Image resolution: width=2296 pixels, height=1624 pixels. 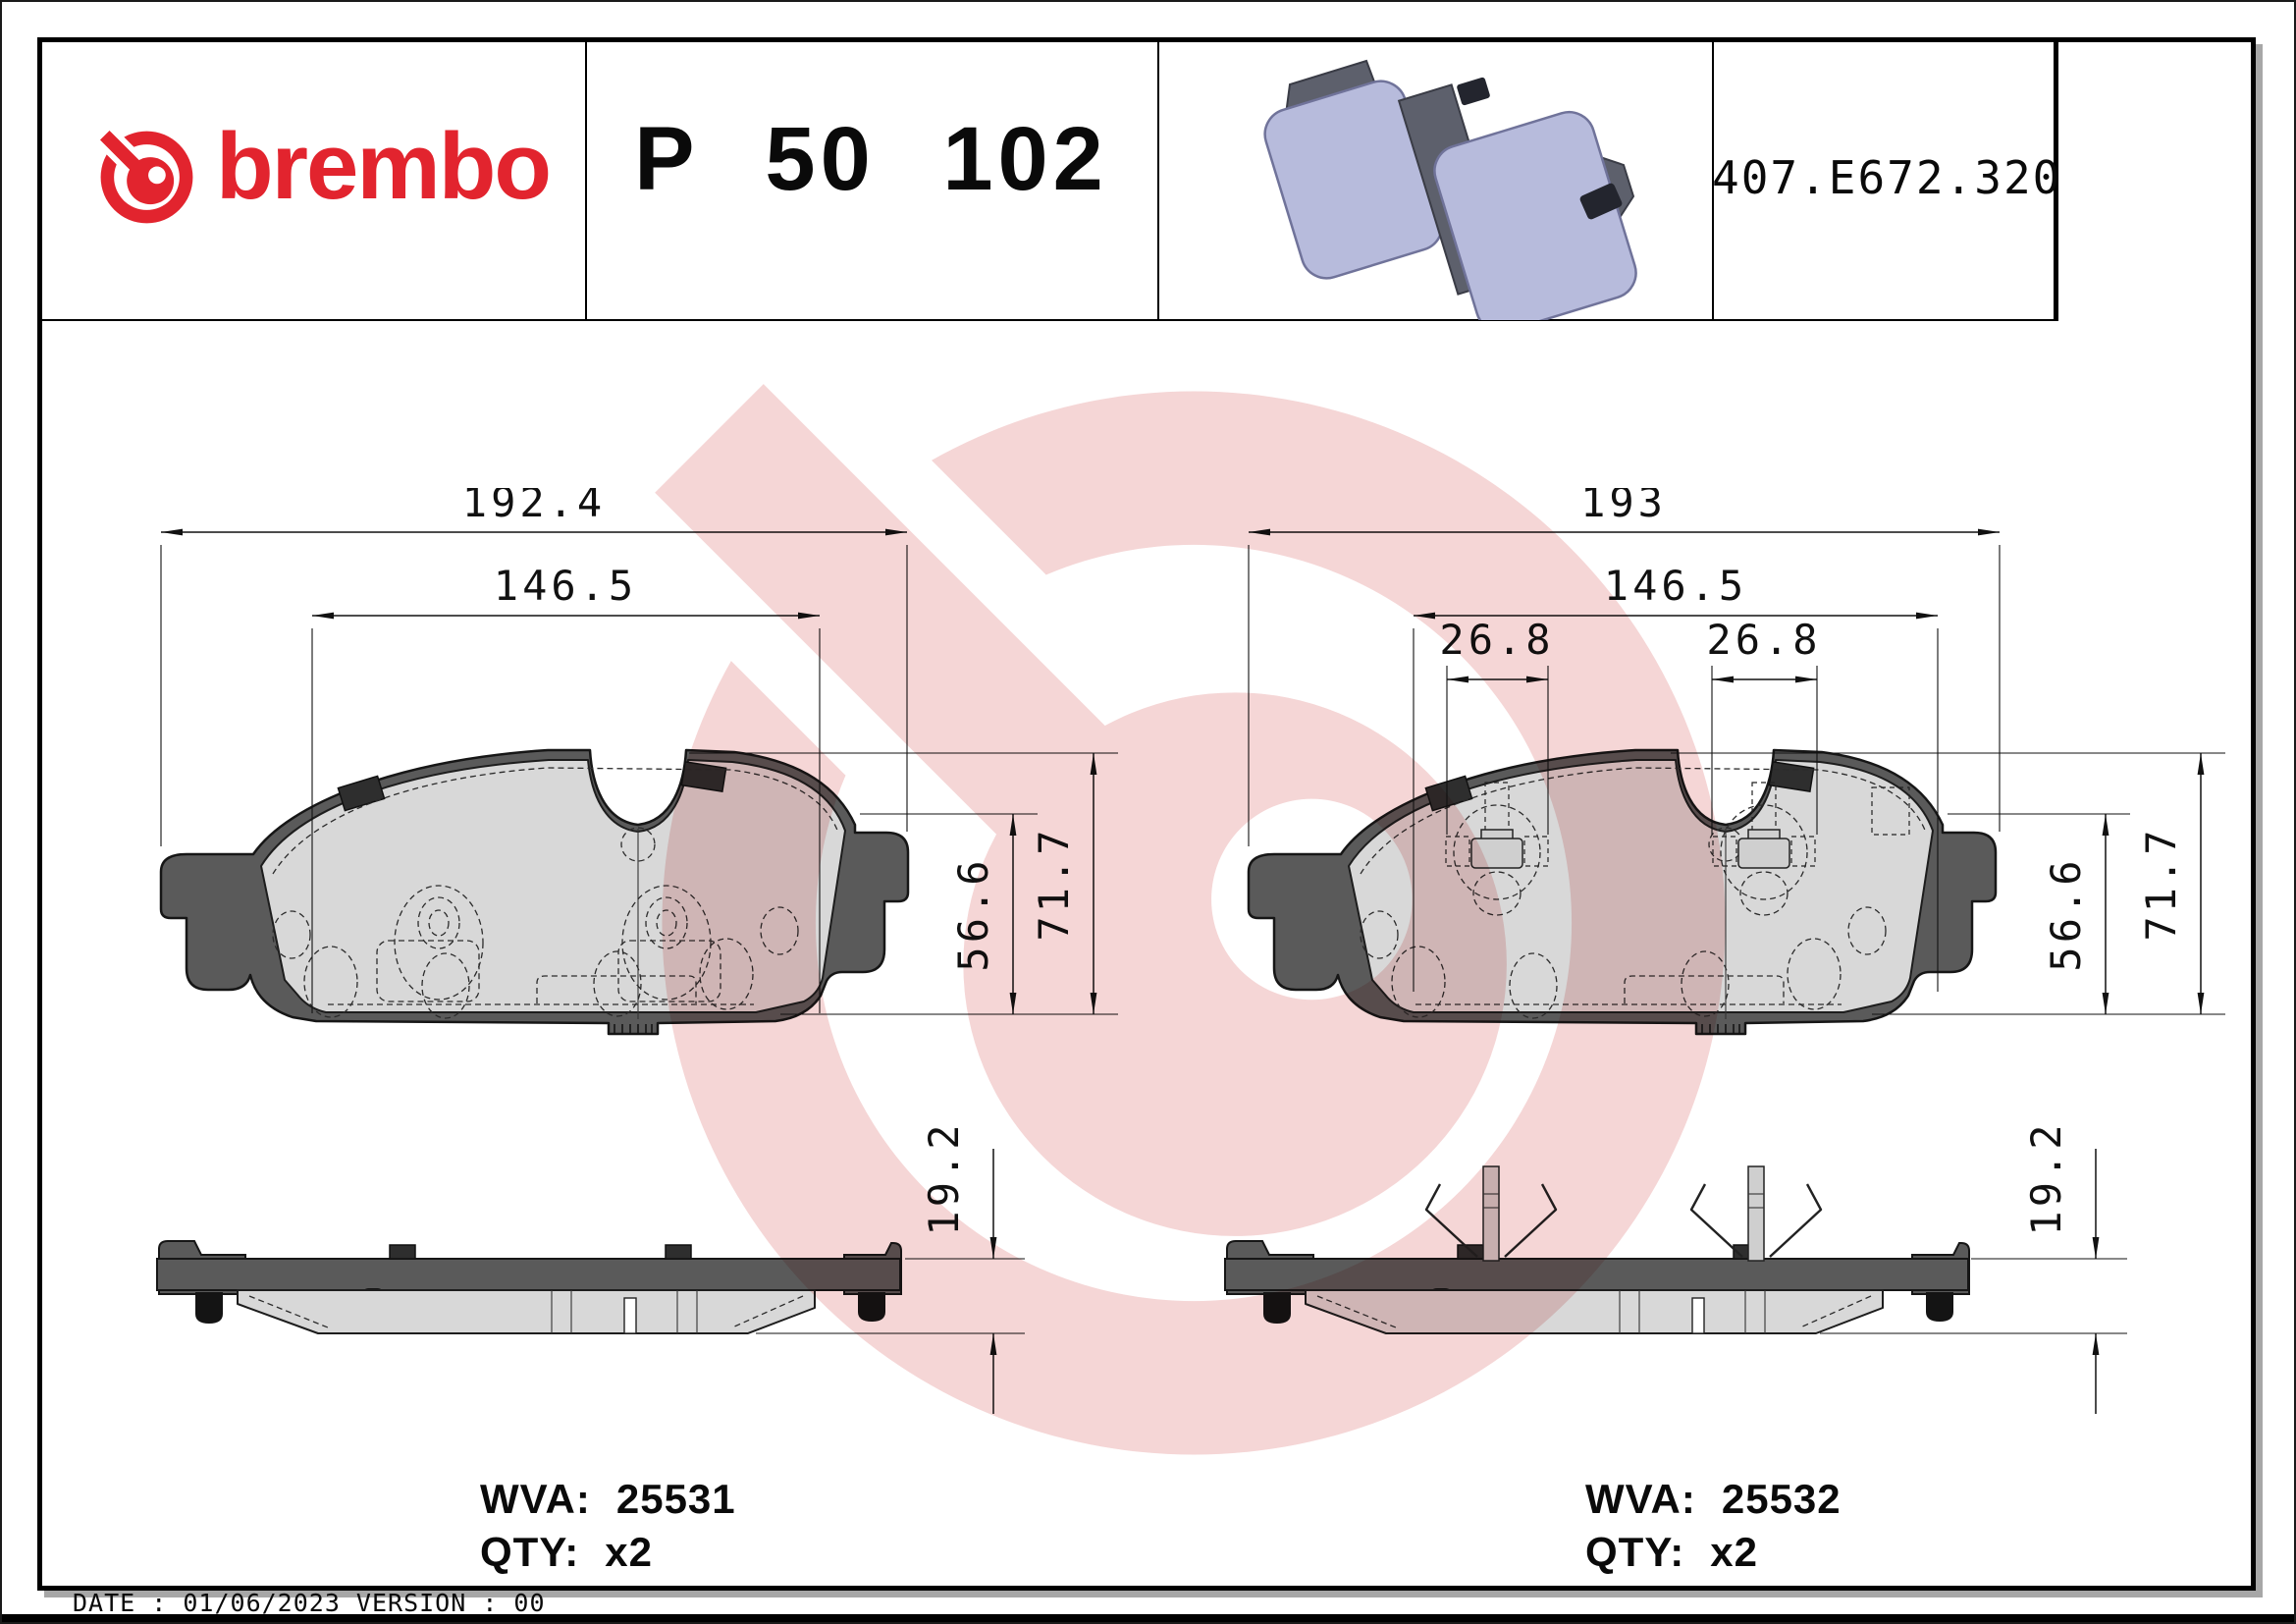 I want to click on dim-label: 192.4, so click(x=534, y=507).